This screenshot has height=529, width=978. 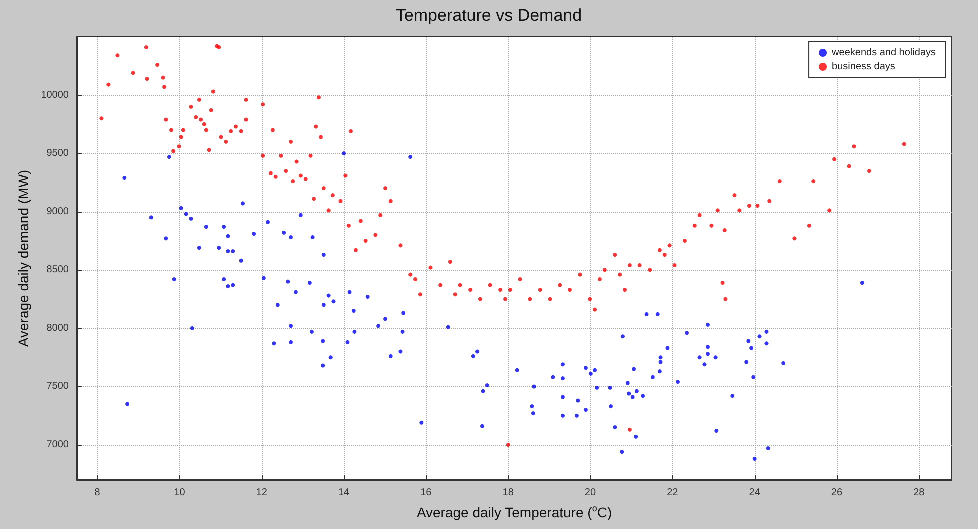 What do you see at coordinates (262, 493) in the screenshot?
I see `x-tick-label: 12` at bounding box center [262, 493].